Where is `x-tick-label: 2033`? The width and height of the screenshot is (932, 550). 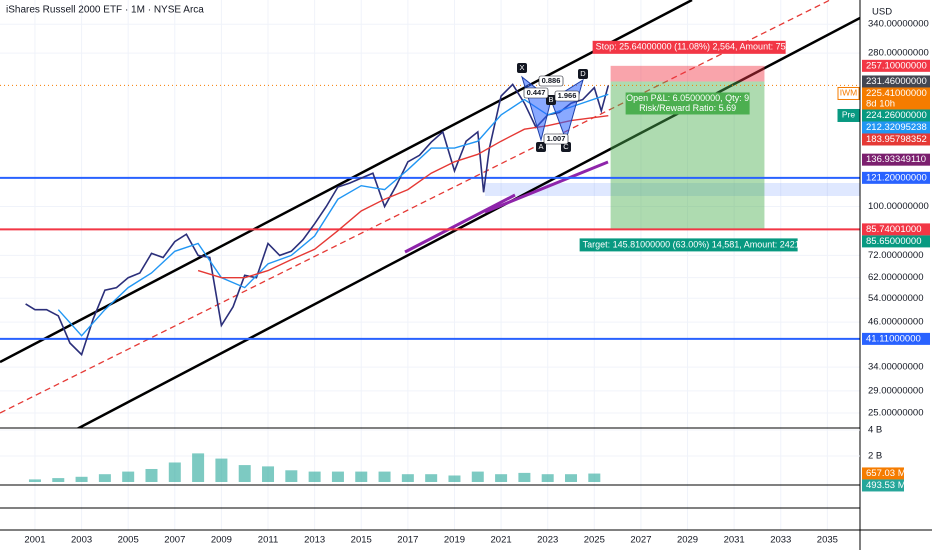 x-tick-label: 2033 is located at coordinates (780, 540).